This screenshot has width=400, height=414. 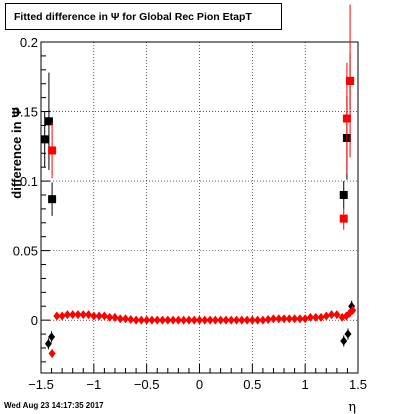 I want to click on y-axis-label: difference in Ψ, so click(x=16, y=152).